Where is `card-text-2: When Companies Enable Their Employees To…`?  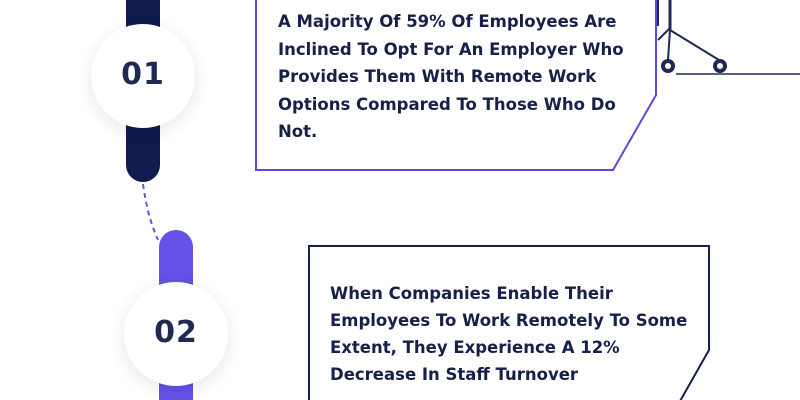
card-text-2: When Companies Enable Their Employees To… is located at coordinates (508, 334).